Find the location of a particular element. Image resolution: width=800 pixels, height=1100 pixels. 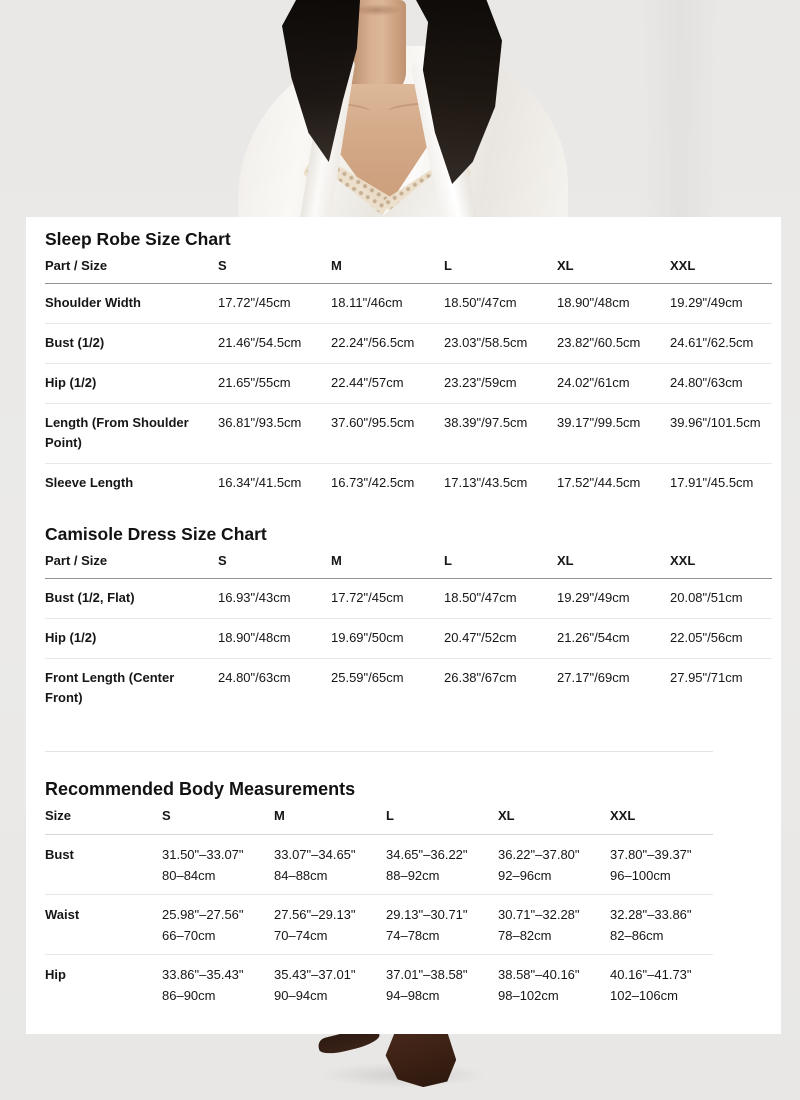

measurement-cell: 25.59"/65cm is located at coordinates (367, 677).